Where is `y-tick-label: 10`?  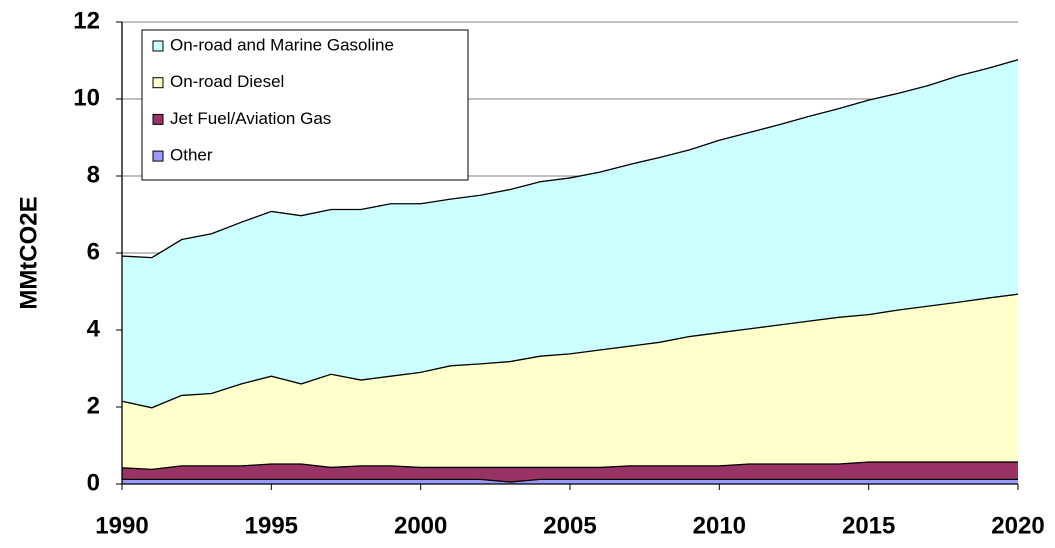 y-tick-label: 10 is located at coordinates (86, 97).